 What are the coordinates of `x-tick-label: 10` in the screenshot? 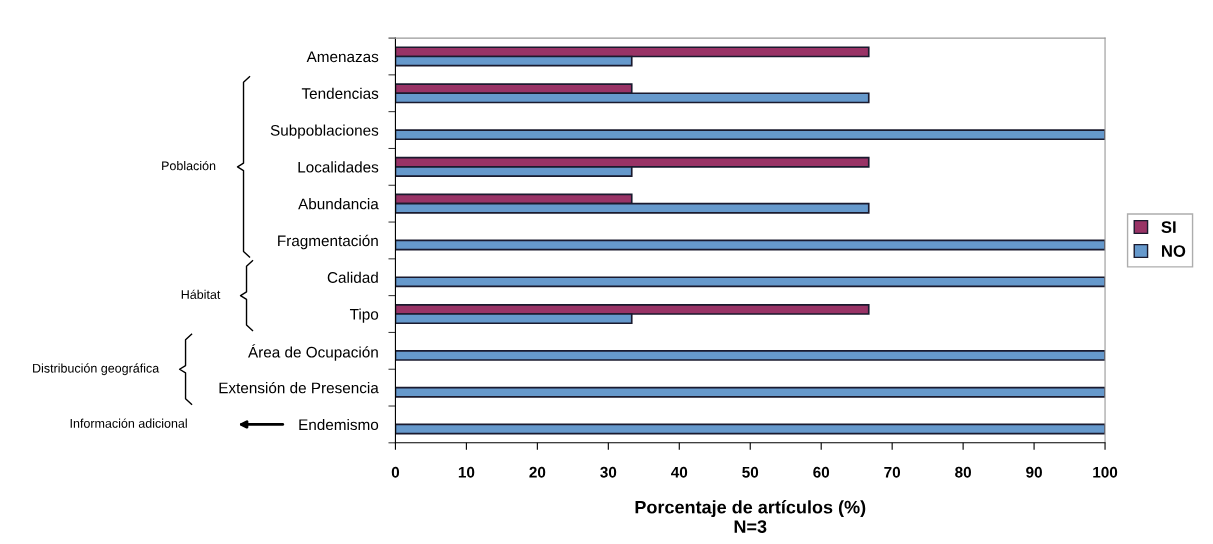 It's located at (466, 472).